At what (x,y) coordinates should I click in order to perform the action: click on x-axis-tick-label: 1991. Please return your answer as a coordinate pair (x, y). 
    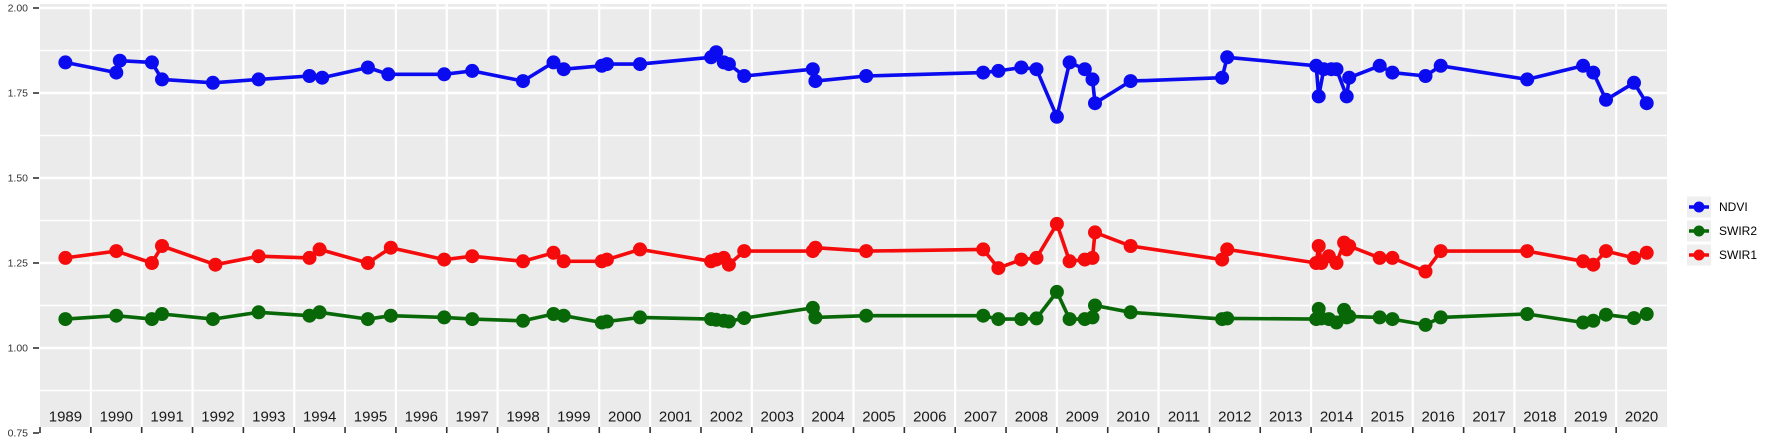
    Looking at the image, I should click on (166, 417).